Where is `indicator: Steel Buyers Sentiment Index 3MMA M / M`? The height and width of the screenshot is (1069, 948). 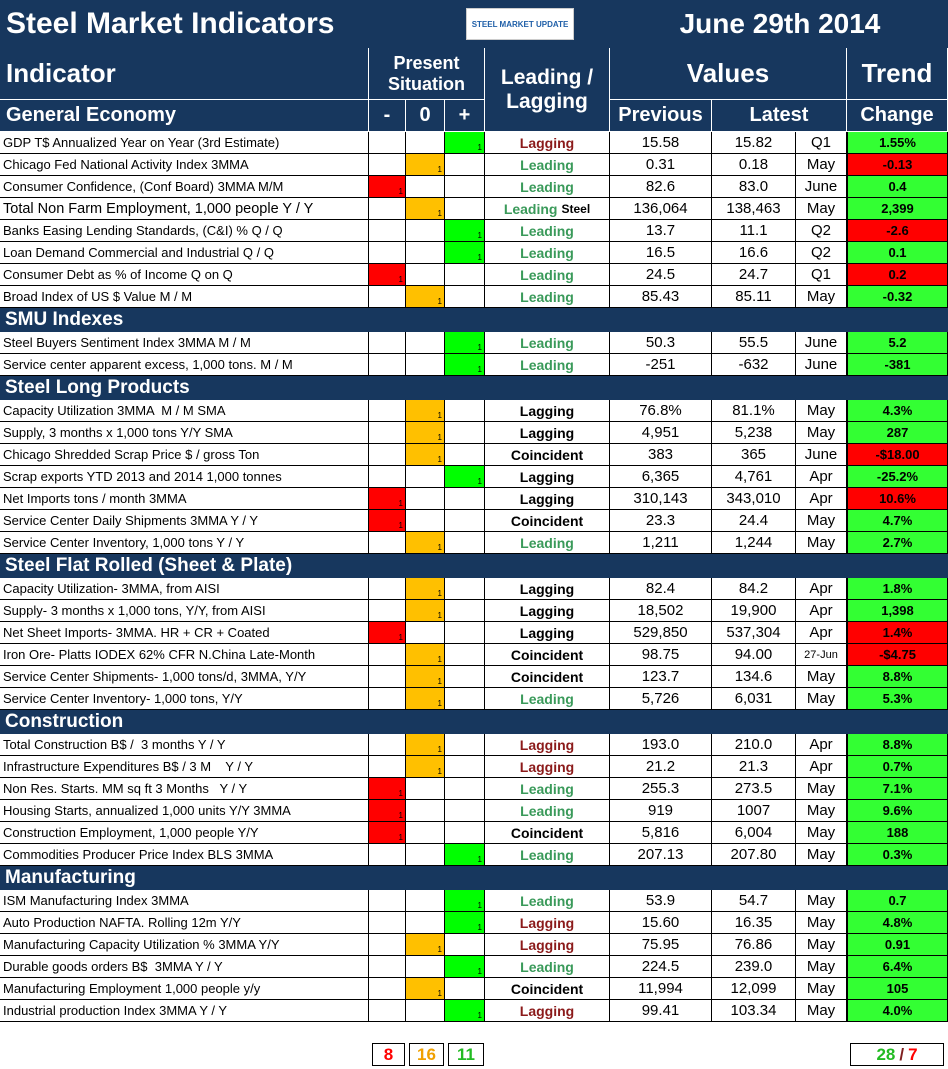
indicator: Steel Buyers Sentiment Index 3MMA M / M is located at coordinates (184, 343).